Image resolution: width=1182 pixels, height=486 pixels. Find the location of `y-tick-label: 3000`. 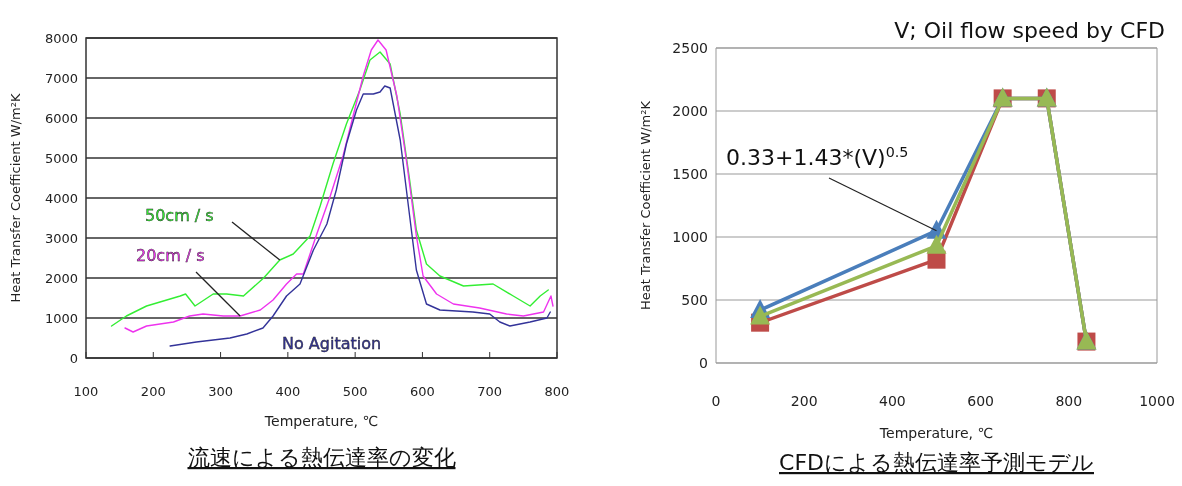

y-tick-label: 3000 is located at coordinates (61, 238).